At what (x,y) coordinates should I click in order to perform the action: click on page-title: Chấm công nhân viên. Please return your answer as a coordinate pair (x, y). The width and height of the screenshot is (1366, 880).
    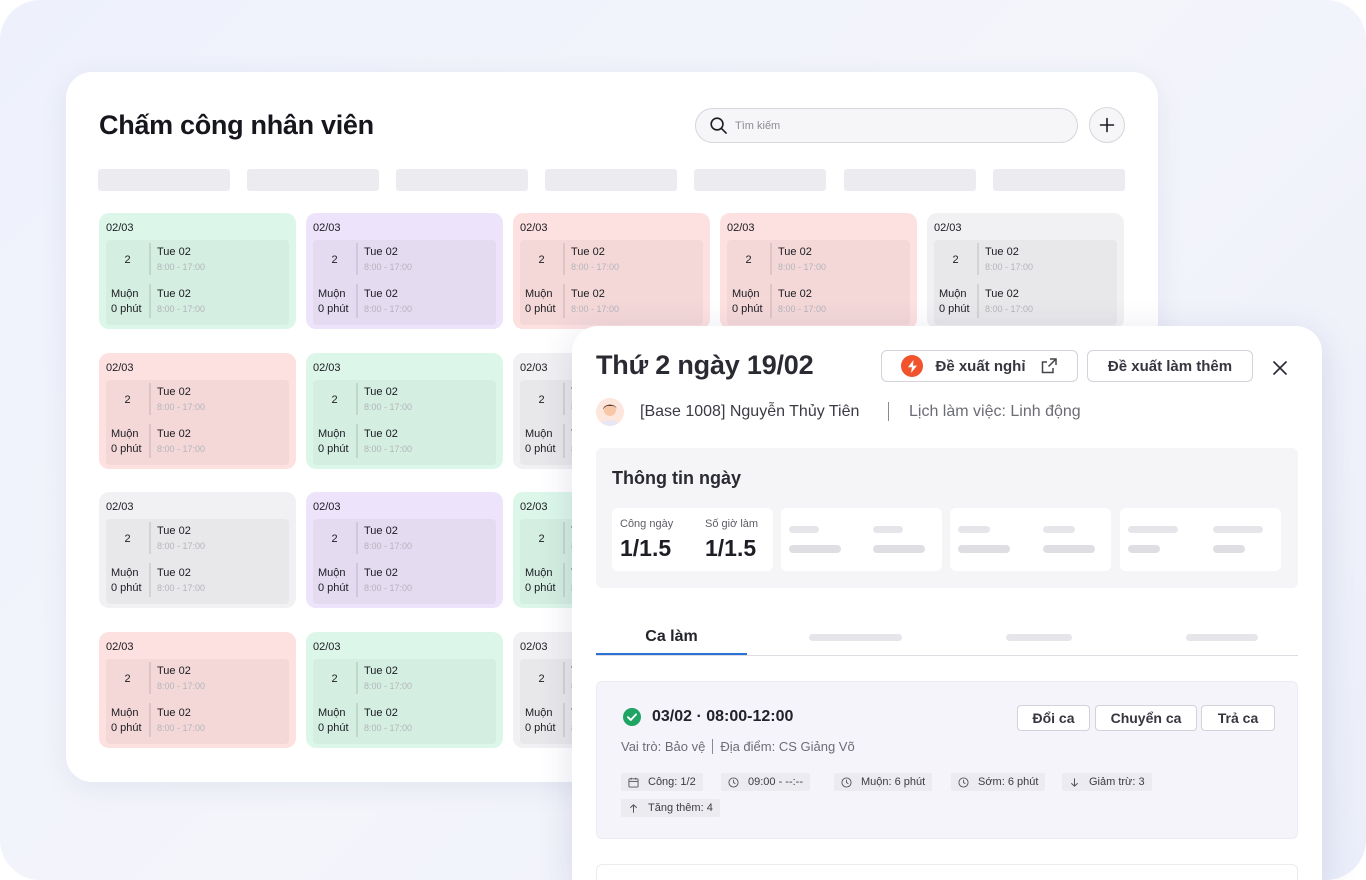
    Looking at the image, I should click on (236, 125).